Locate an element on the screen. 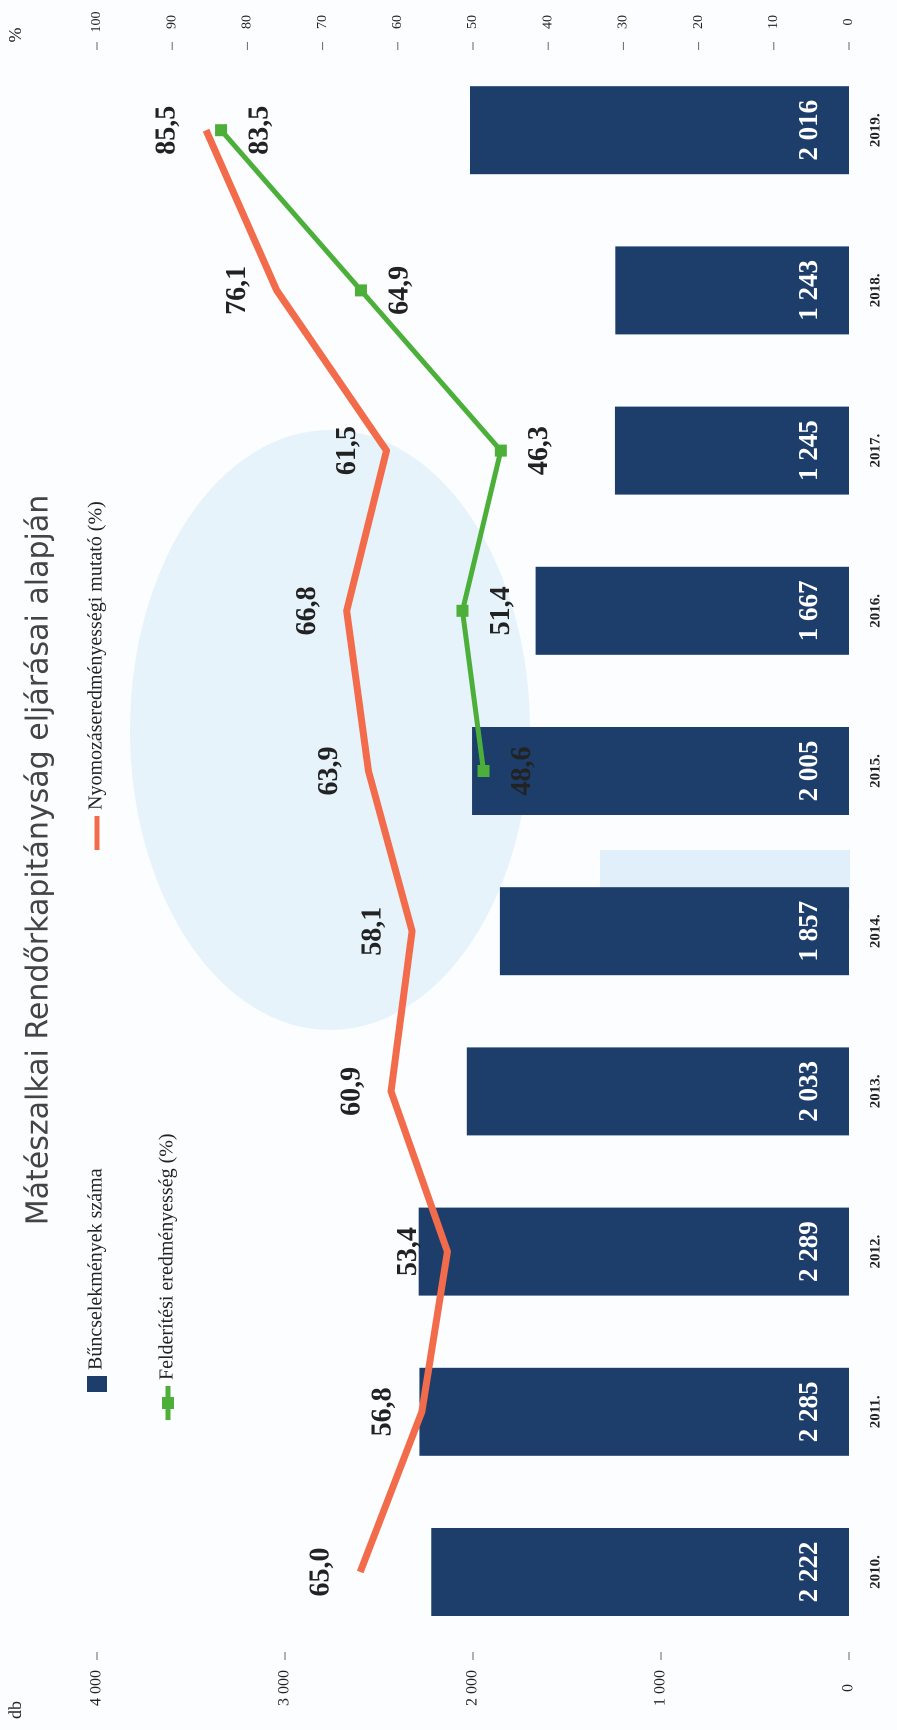 The height and width of the screenshot is (1730, 897). data-label: 76,1 is located at coordinates (236, 290).